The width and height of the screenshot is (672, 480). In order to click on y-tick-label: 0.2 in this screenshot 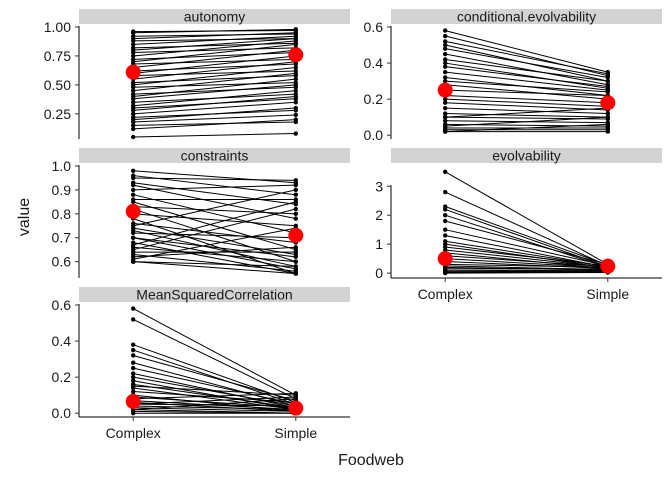, I will do `click(374, 99)`.